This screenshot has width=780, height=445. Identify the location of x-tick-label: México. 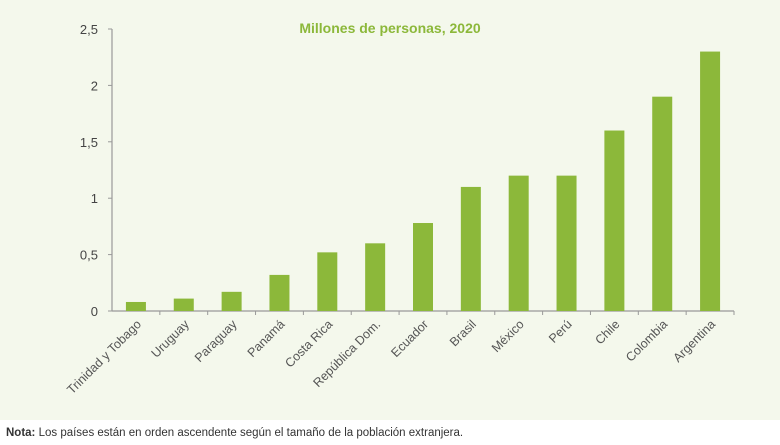
(508, 336).